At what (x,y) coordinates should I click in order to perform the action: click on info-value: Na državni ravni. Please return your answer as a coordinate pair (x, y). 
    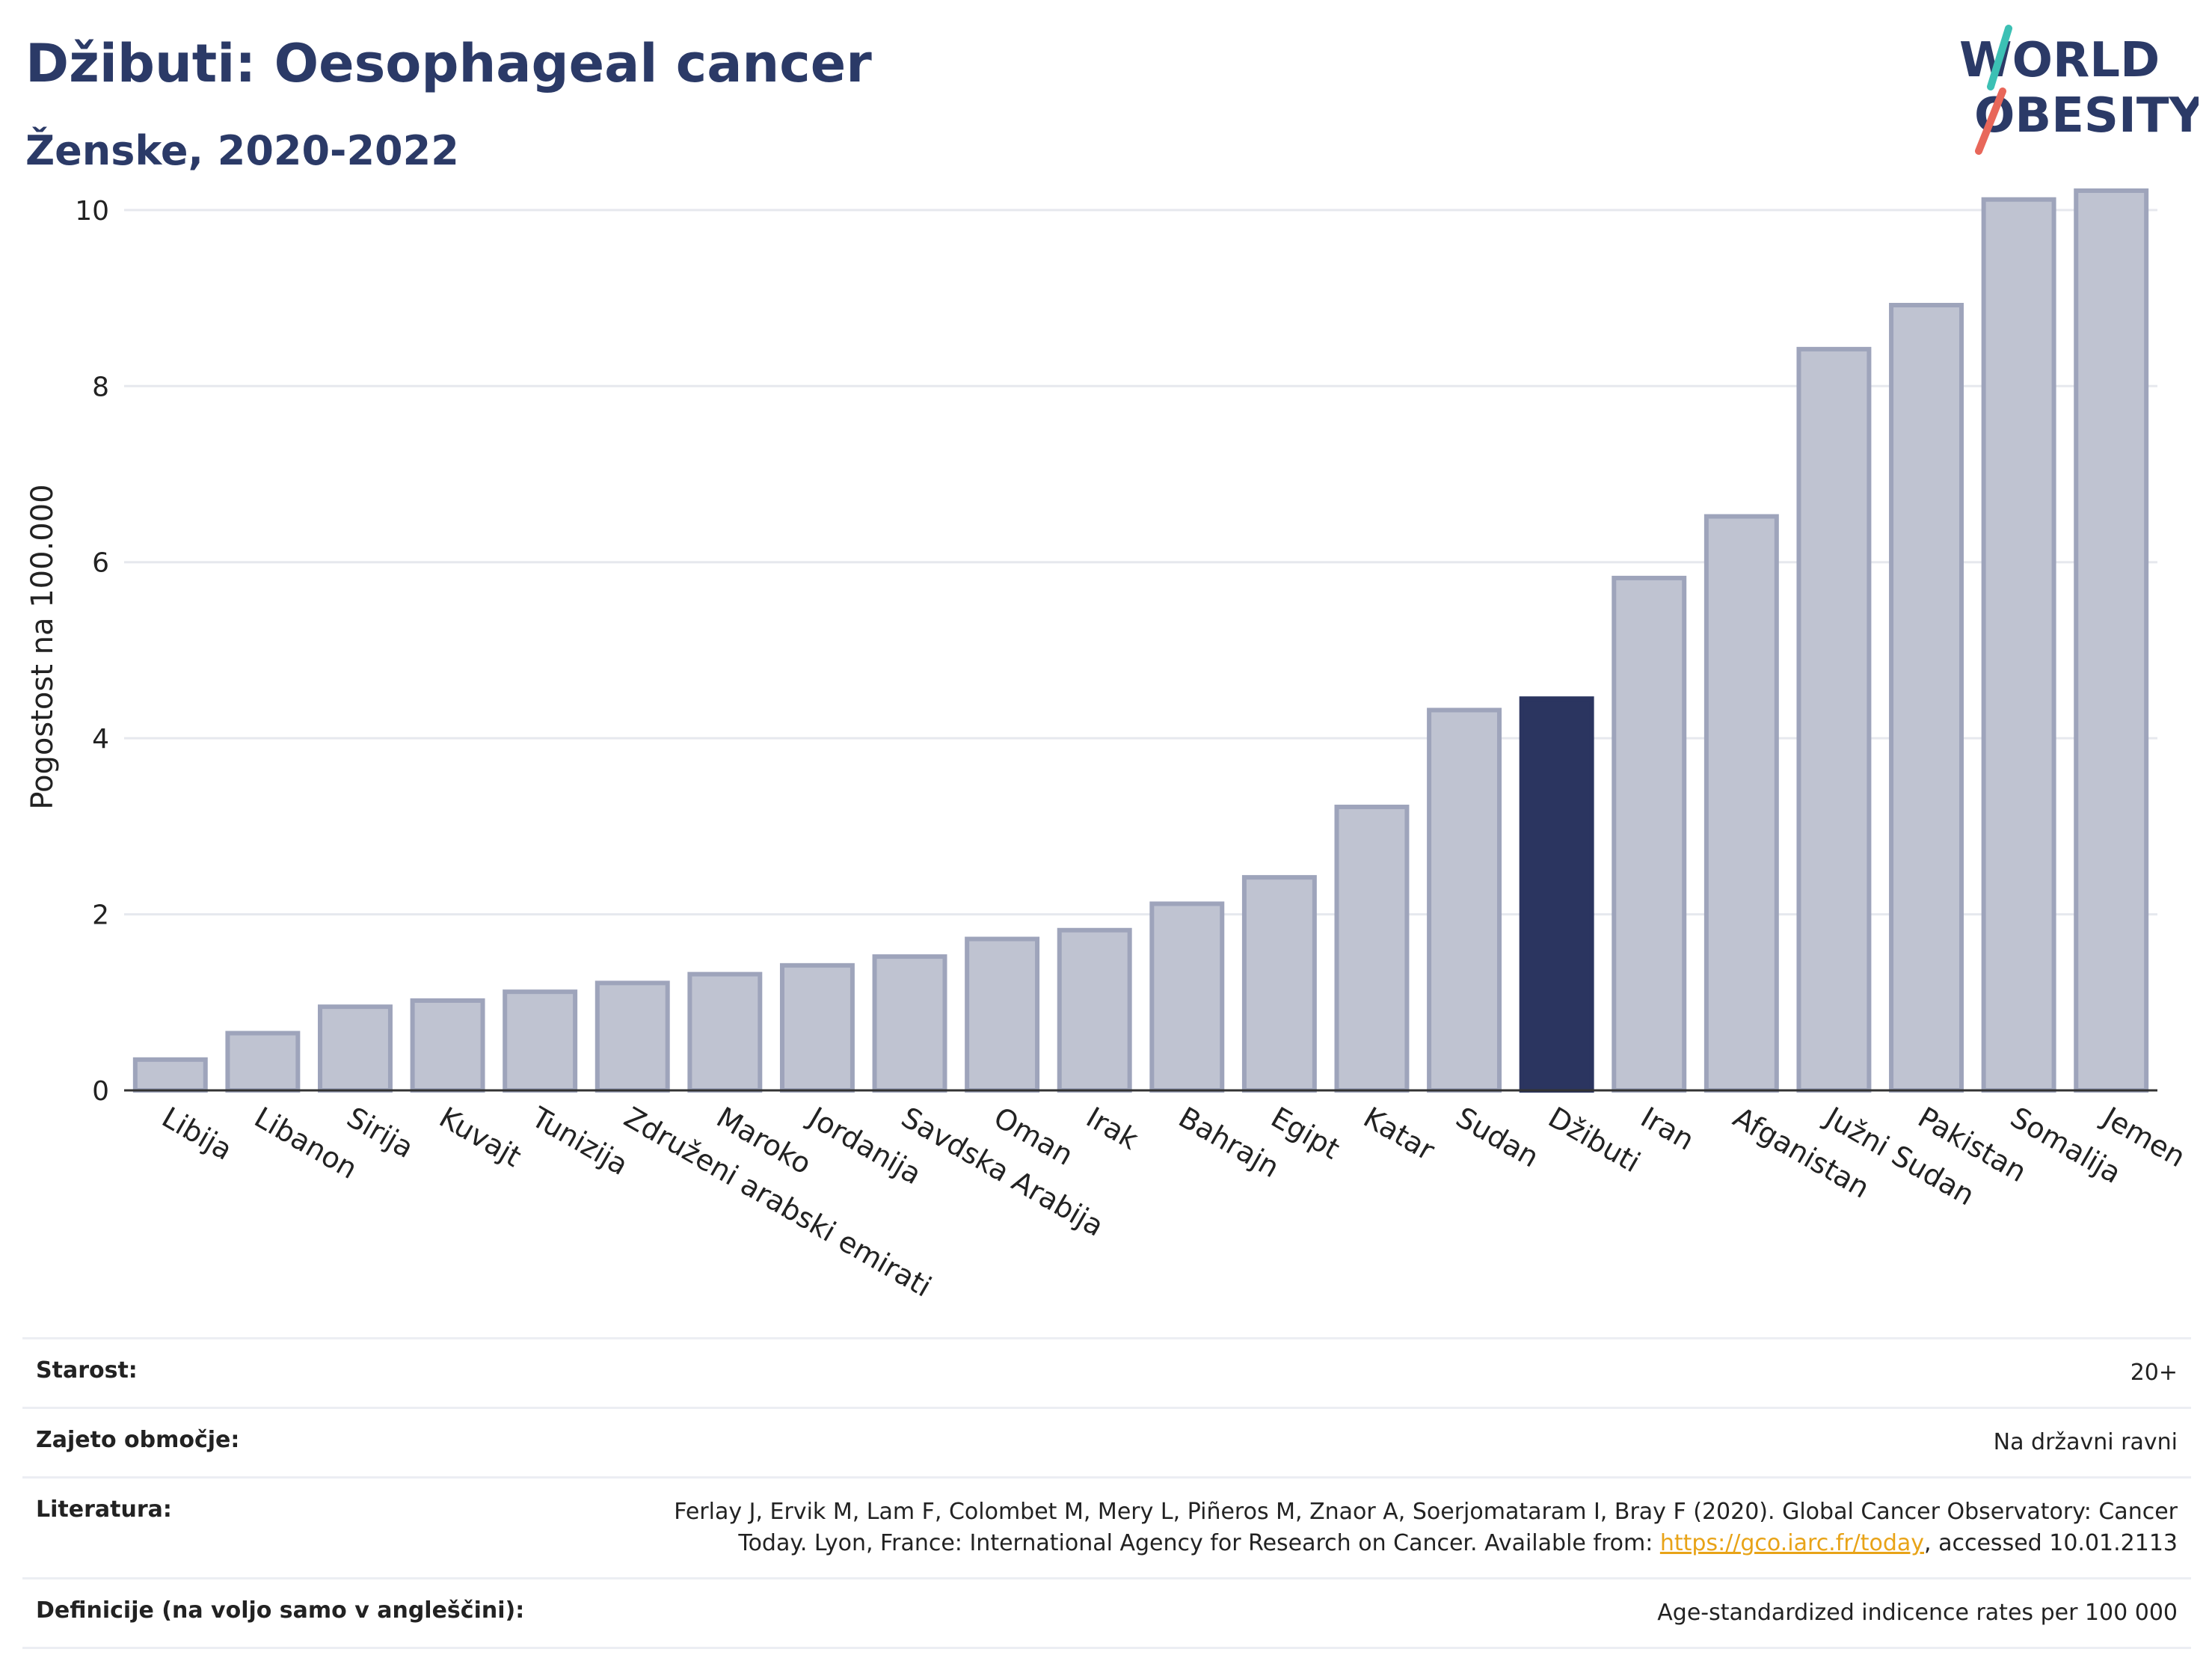
    Looking at the image, I should click on (2085, 1442).